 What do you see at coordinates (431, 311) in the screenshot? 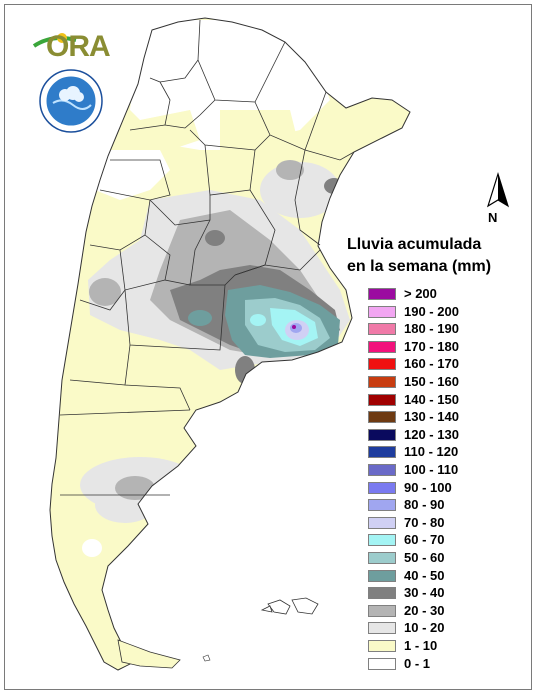
I see `legend-label: 190 - 200` at bounding box center [431, 311].